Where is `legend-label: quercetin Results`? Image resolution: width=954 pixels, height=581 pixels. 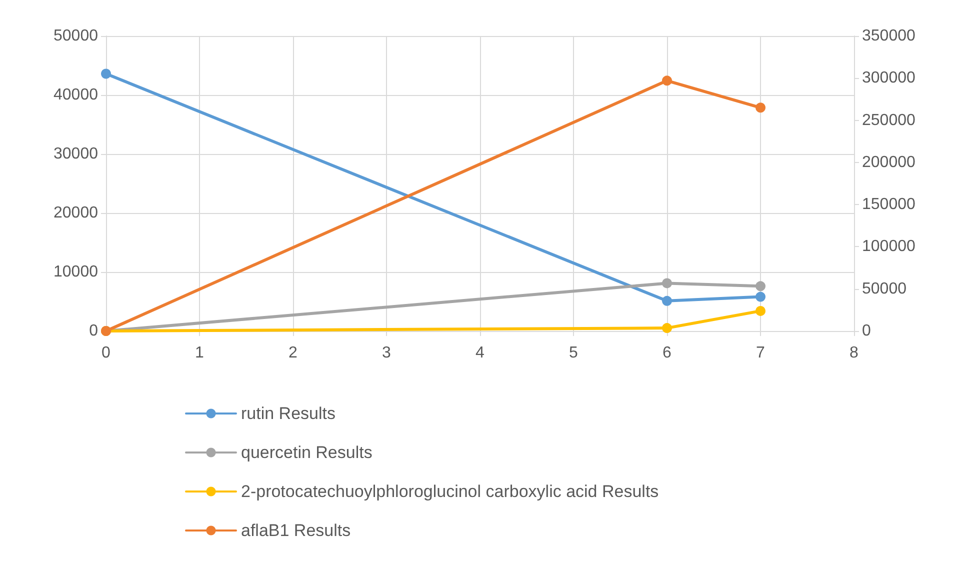
legend-label: quercetin Results is located at coordinates (306, 452).